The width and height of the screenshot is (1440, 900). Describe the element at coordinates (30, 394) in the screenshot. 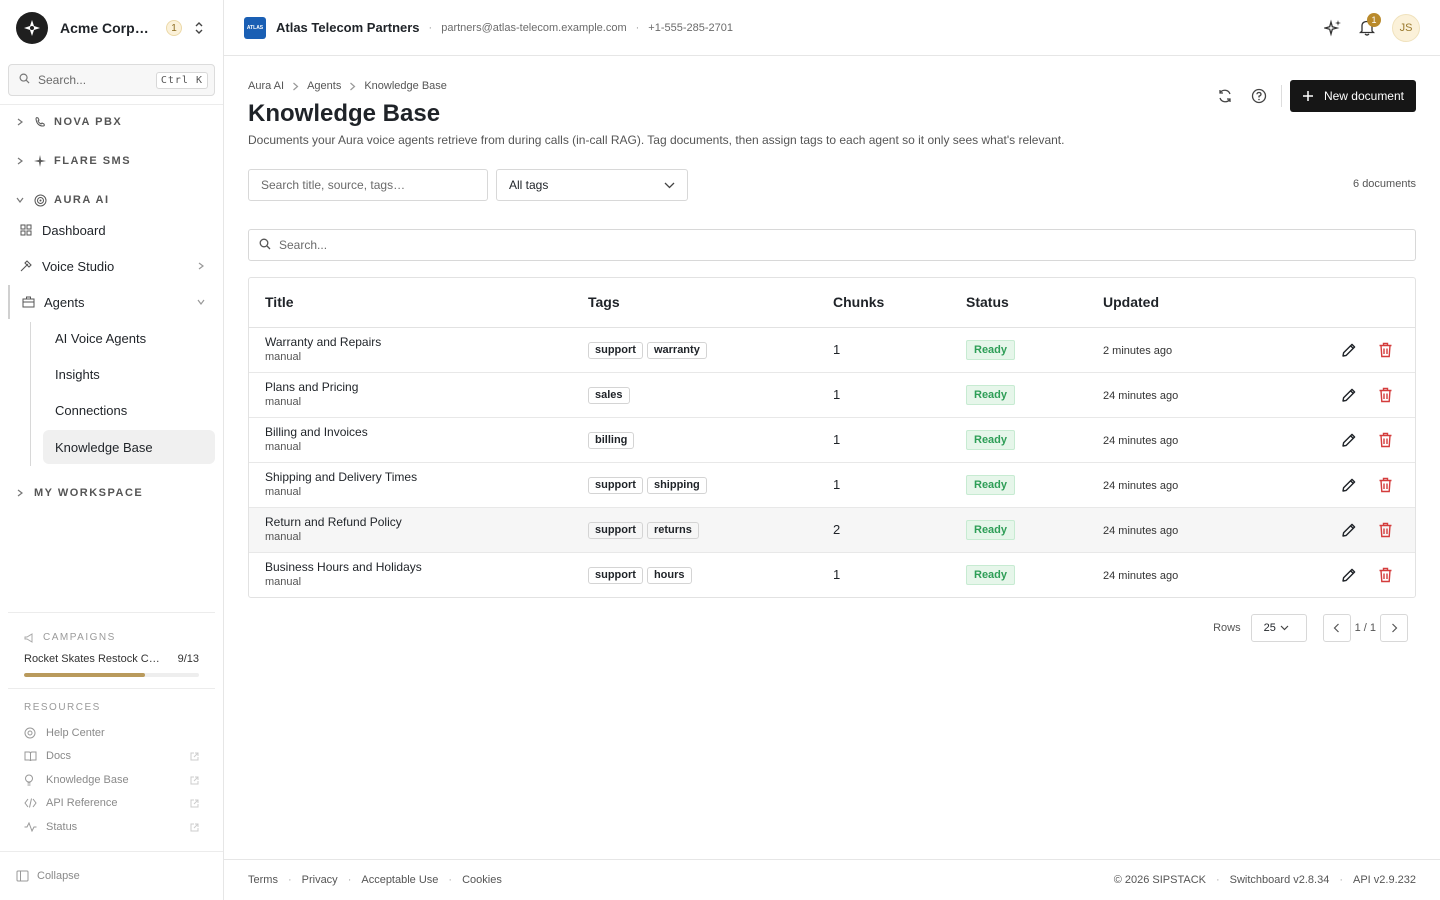

I see `subnav-line` at that location.